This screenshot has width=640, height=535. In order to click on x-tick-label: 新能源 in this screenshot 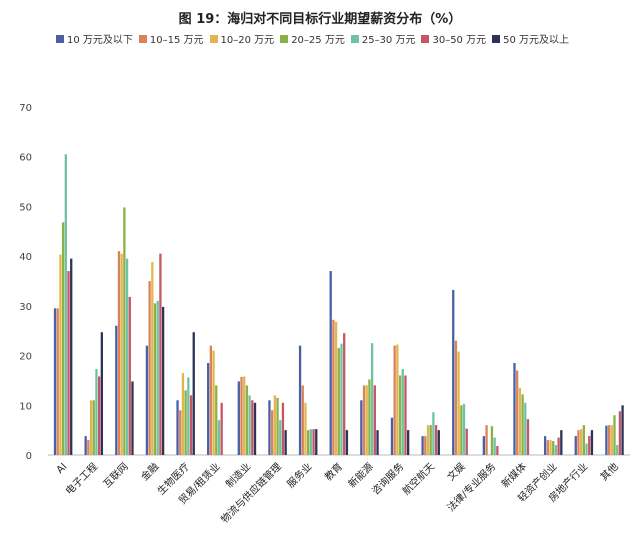, I will do `click(360, 475)`.